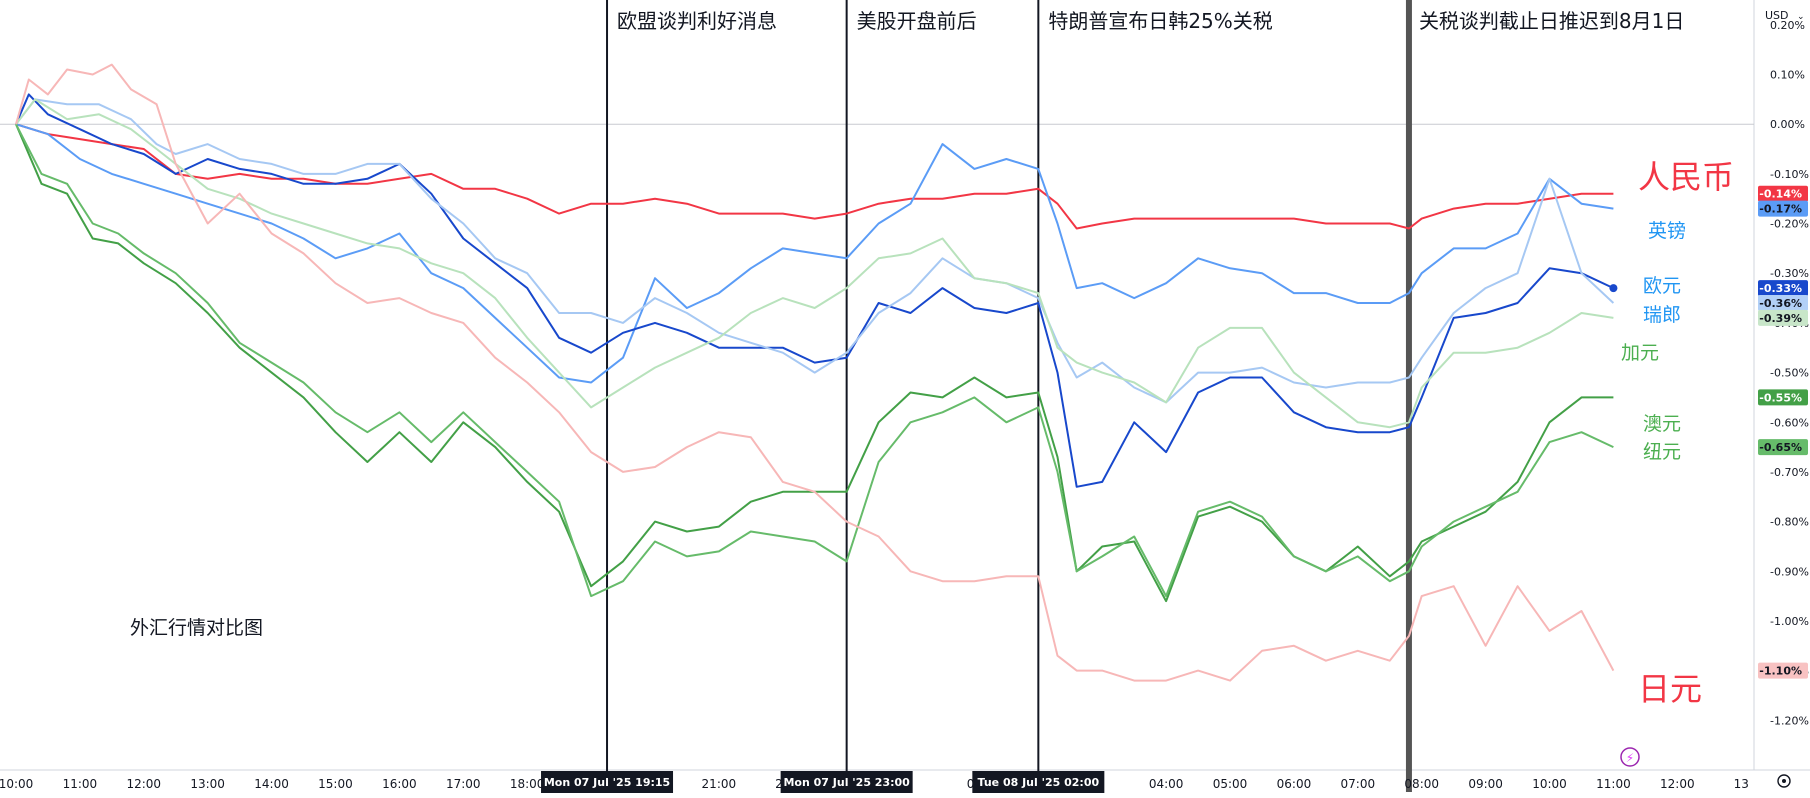 Image resolution: width=1810 pixels, height=798 pixels. I want to click on x-tick-label: 14:00, so click(271, 784).